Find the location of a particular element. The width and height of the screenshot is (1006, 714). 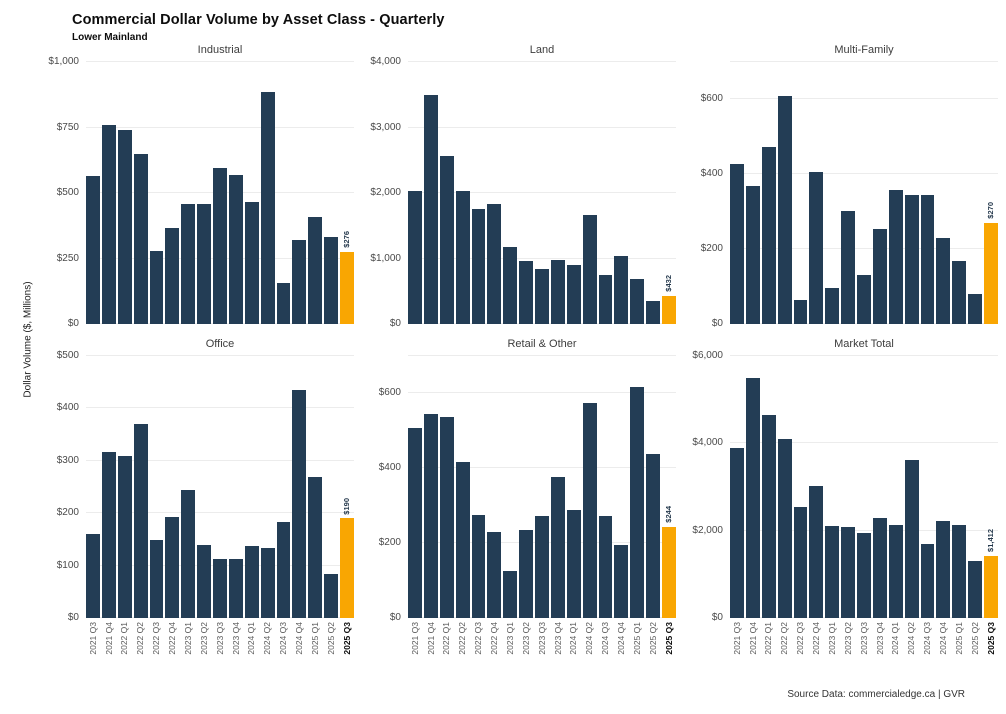

x-tick-label: 2024 Q1 is located at coordinates (252, 651).